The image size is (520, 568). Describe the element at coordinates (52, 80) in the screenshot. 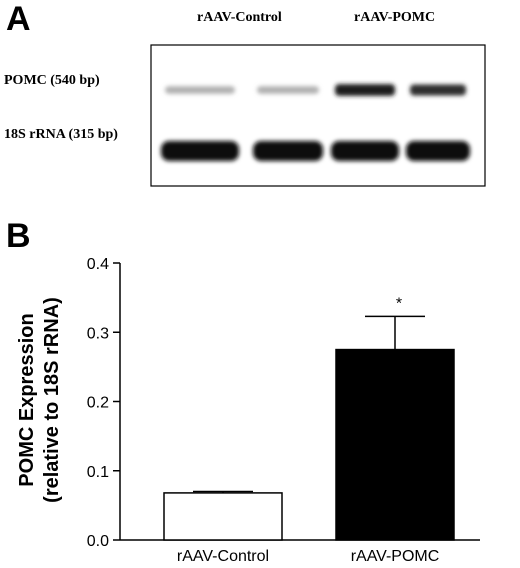

I see `blot-row-label-pomc: POMC (540 bp)` at that location.